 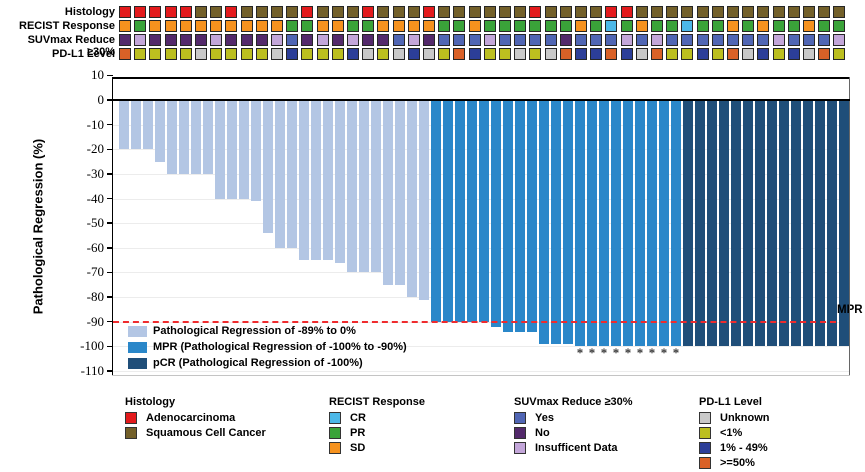 What do you see at coordinates (731, 433) in the screenshot?
I see `legend-item-label: <1%` at bounding box center [731, 433].